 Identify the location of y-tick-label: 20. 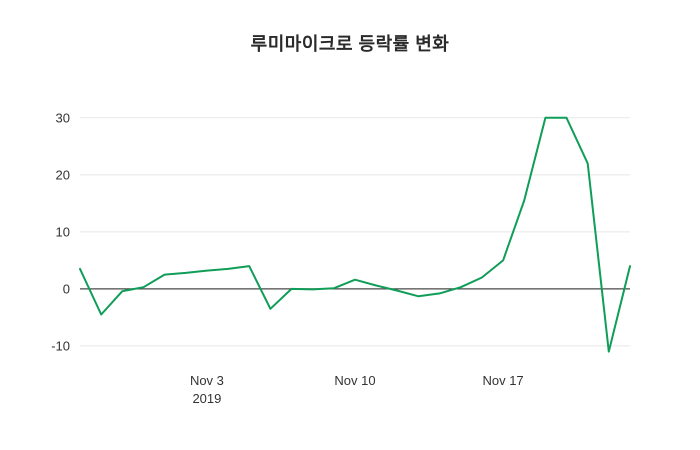
(63, 174).